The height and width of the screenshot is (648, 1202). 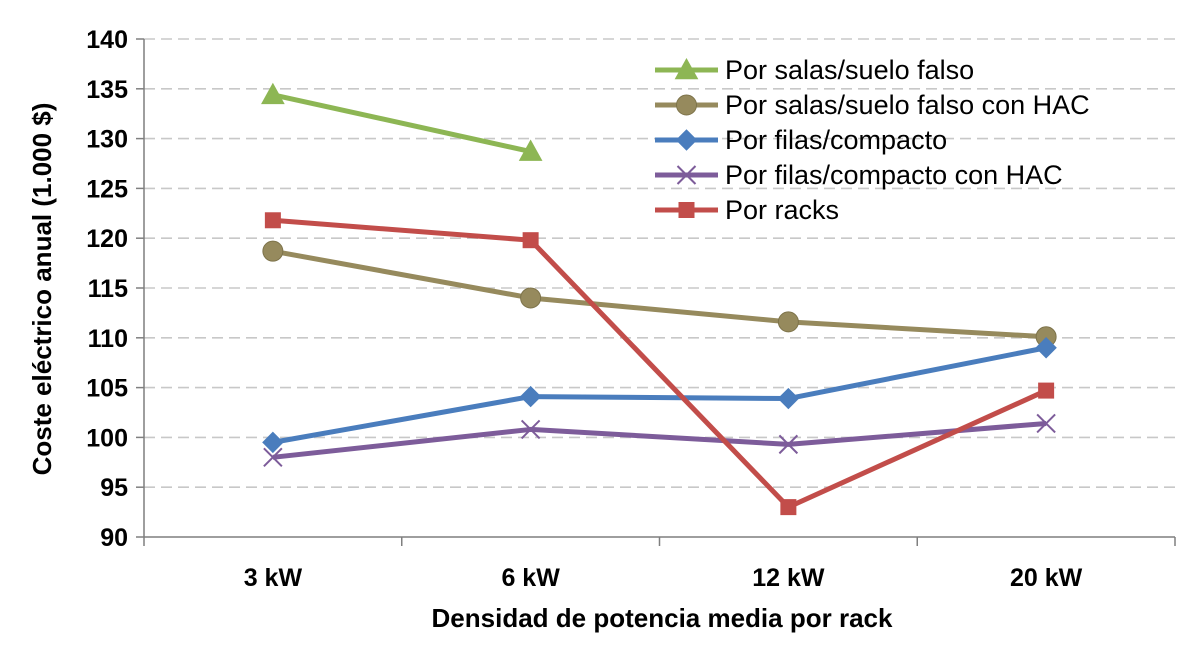 What do you see at coordinates (273, 578) in the screenshot?
I see `x-tick-label-3-kW: 3 kW` at bounding box center [273, 578].